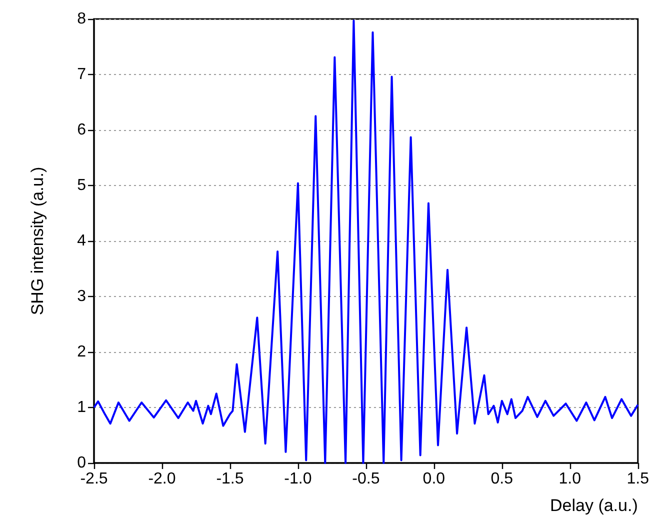 Image resolution: width=652 pixels, height=525 pixels. I want to click on y-tick-label: 1, so click(81, 407).